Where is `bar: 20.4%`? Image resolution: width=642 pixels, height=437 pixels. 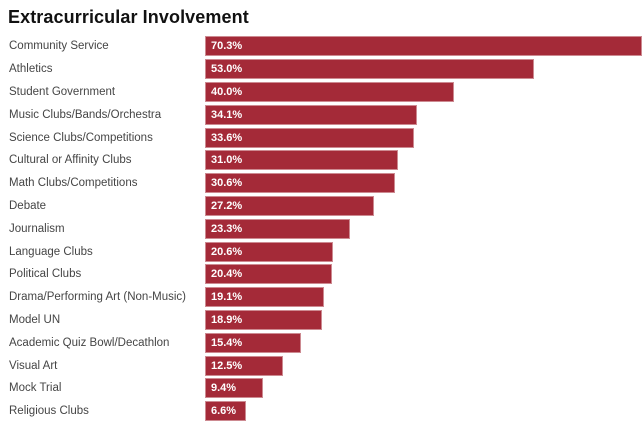 bar: 20.4% is located at coordinates (268, 274).